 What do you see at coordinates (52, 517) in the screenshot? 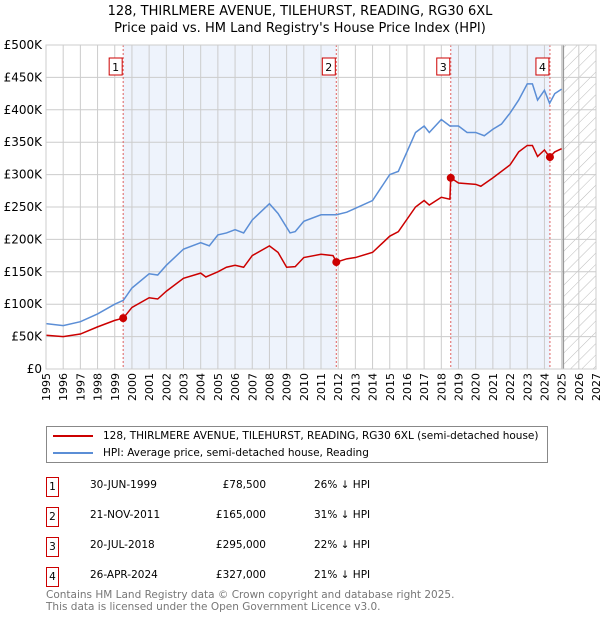
I see `sale-marker-box: 2` at bounding box center [52, 517].